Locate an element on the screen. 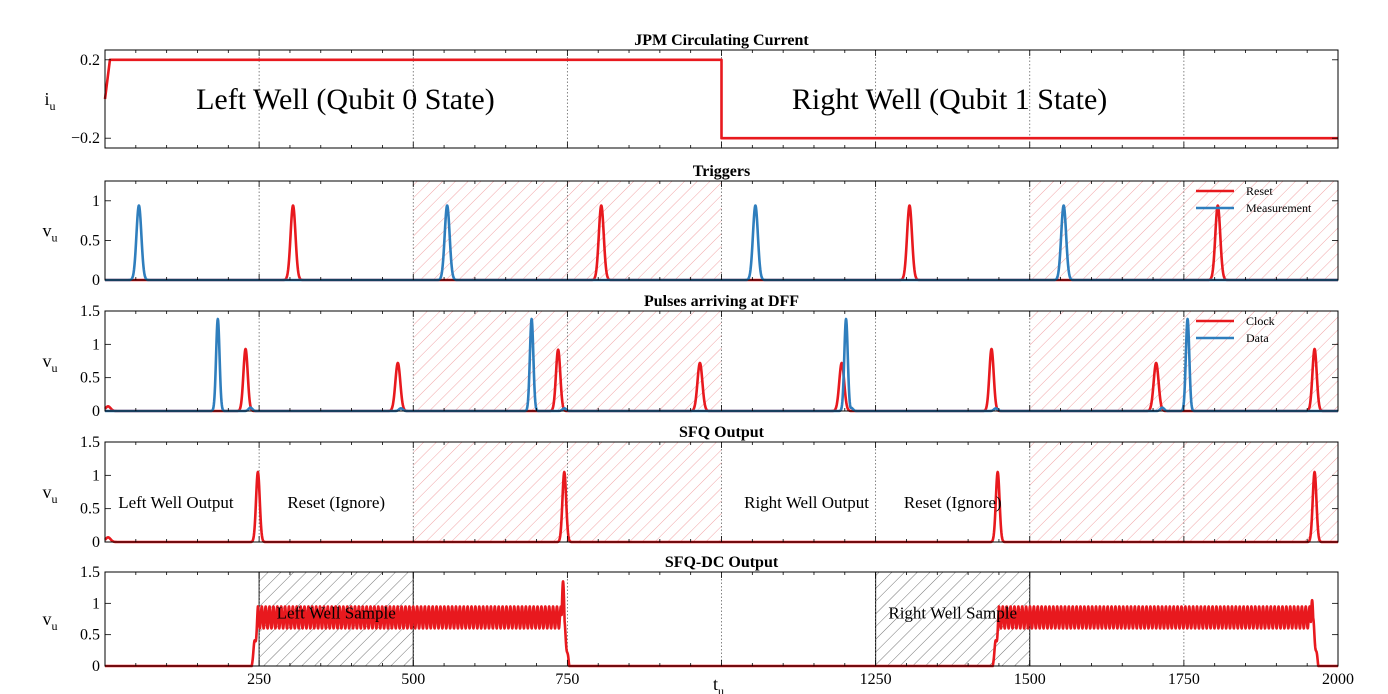 This screenshot has width=1388, height=694. jpm-annotation-1: Right Well (Qubit 1 State) is located at coordinates (949, 99).